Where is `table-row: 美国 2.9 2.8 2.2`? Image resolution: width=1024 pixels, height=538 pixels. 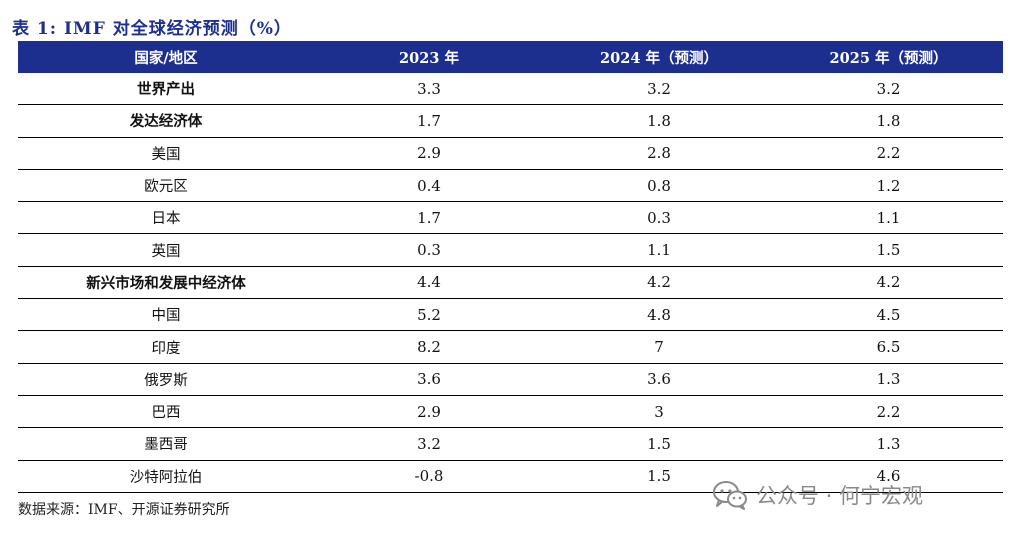
table-row: 美国 2.9 2.8 2.2 is located at coordinates (510, 153).